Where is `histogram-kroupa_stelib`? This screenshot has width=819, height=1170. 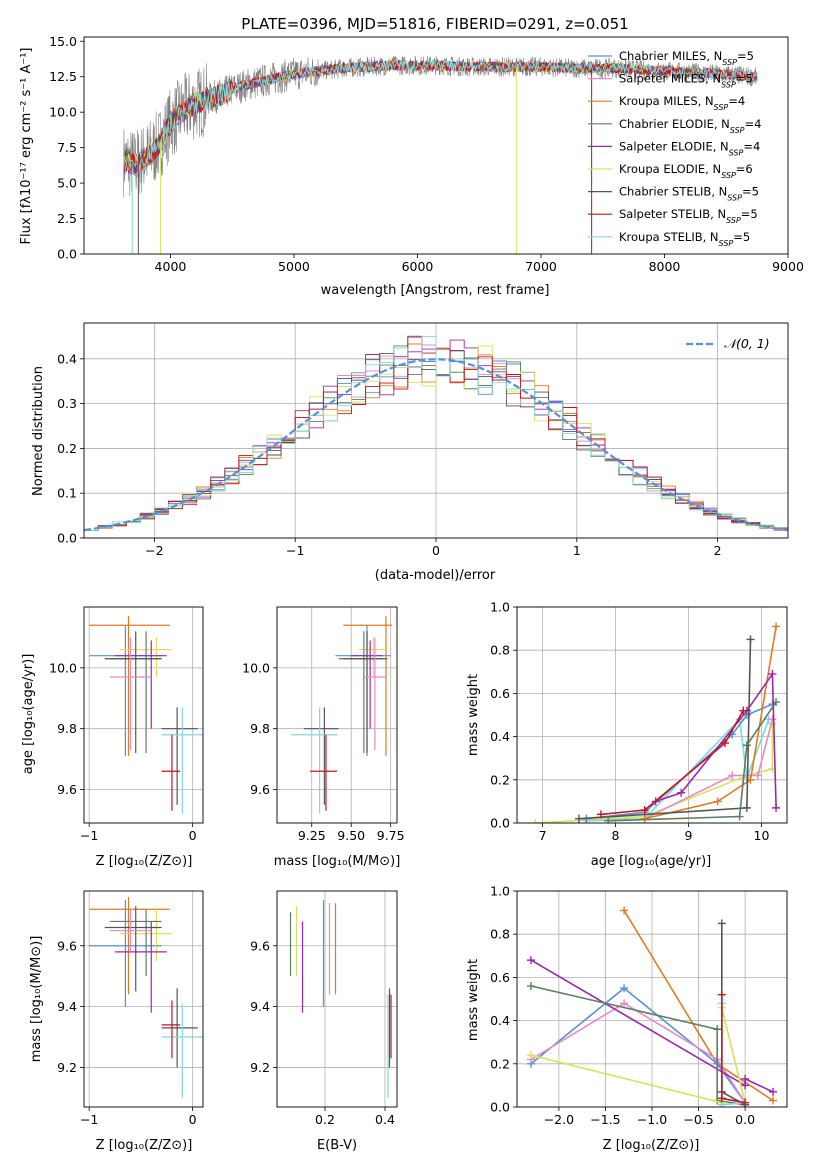 histogram-kroupa_stelib is located at coordinates (436, 433).